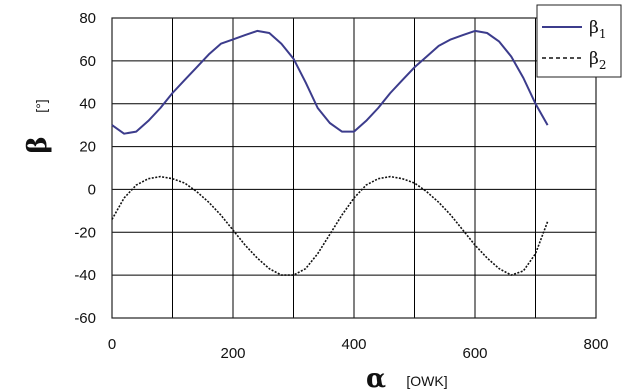 The image size is (628, 391). Describe the element at coordinates (87, 147) in the screenshot. I see `y-tick-label: 20` at that location.